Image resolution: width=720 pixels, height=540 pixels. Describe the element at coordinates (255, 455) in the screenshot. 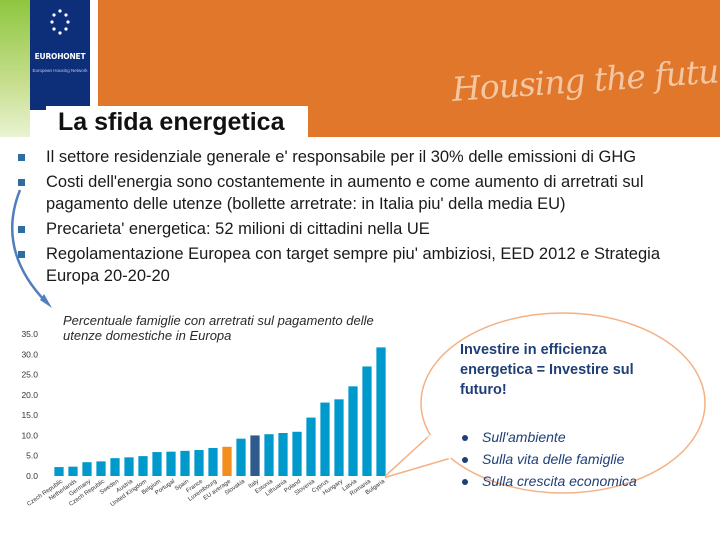

I see `bar-italy` at that location.